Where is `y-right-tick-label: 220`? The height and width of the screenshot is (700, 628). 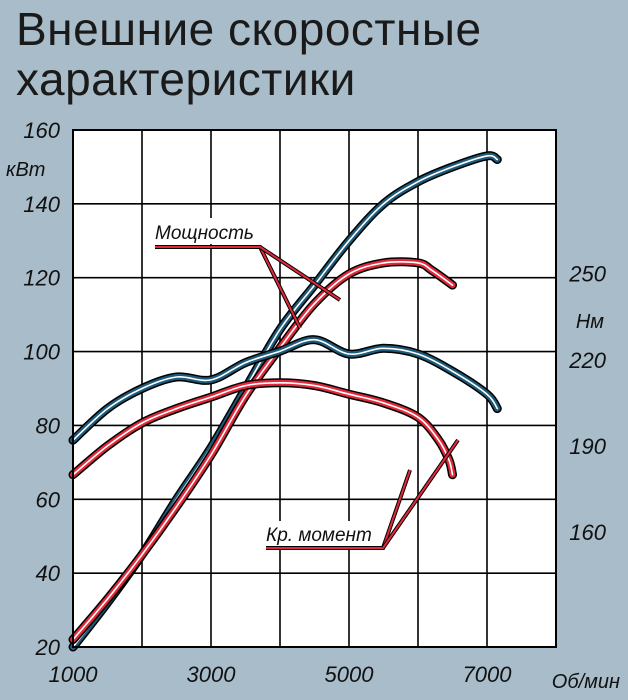 y-right-tick-label: 220 is located at coordinates (587, 360).